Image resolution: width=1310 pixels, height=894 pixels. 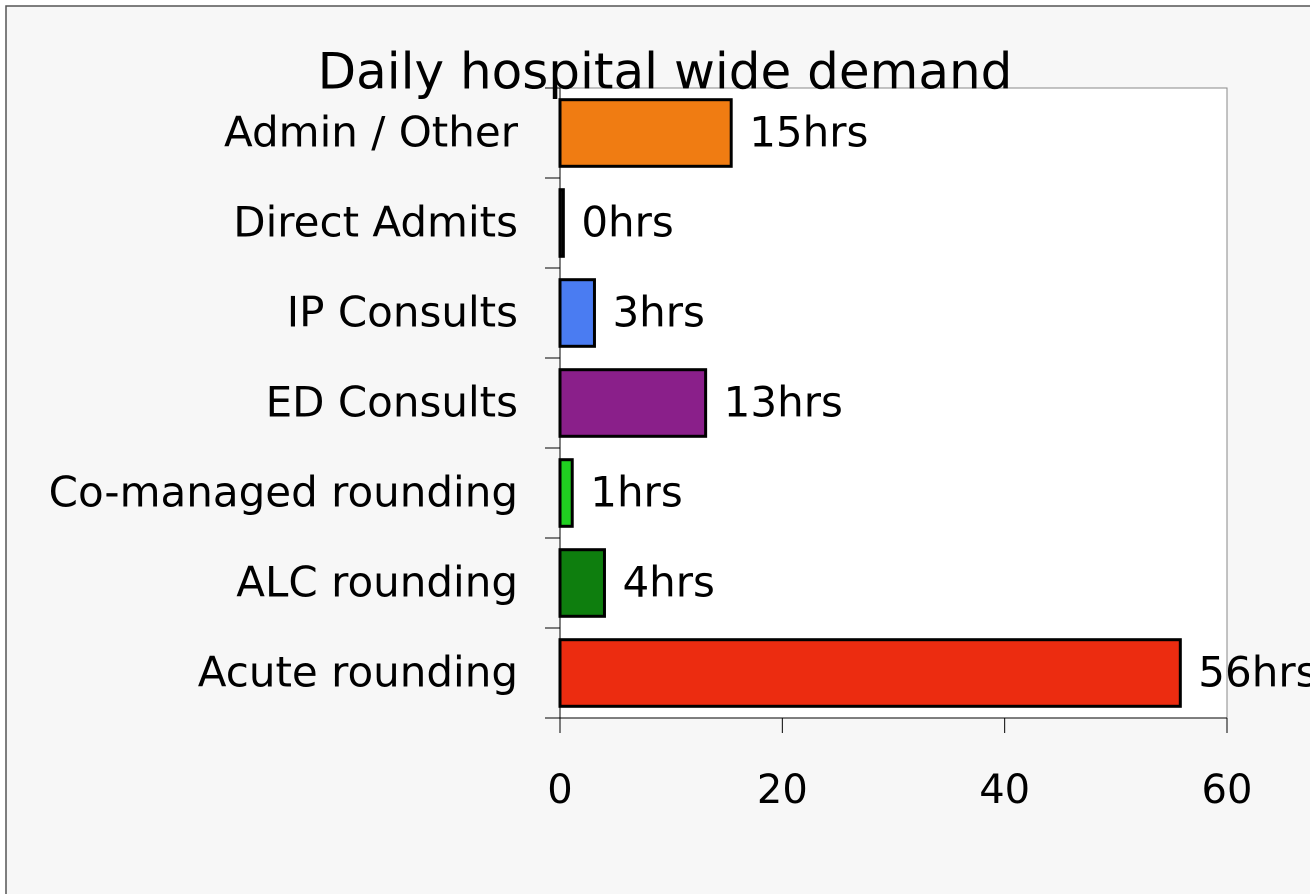 What do you see at coordinates (668, 582) in the screenshot?
I see `value-label: 4hrs` at bounding box center [668, 582].